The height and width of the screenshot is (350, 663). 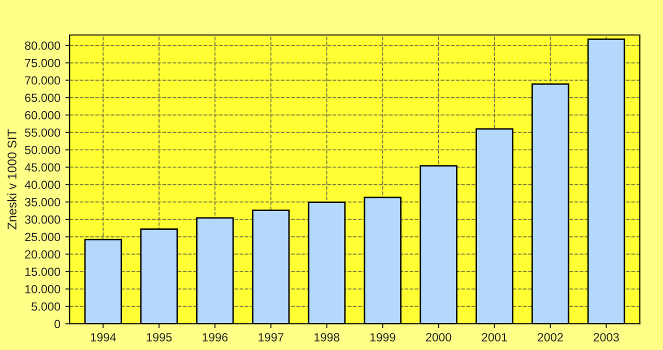 I want to click on y-tick-label: 30.000, so click(x=42, y=219).